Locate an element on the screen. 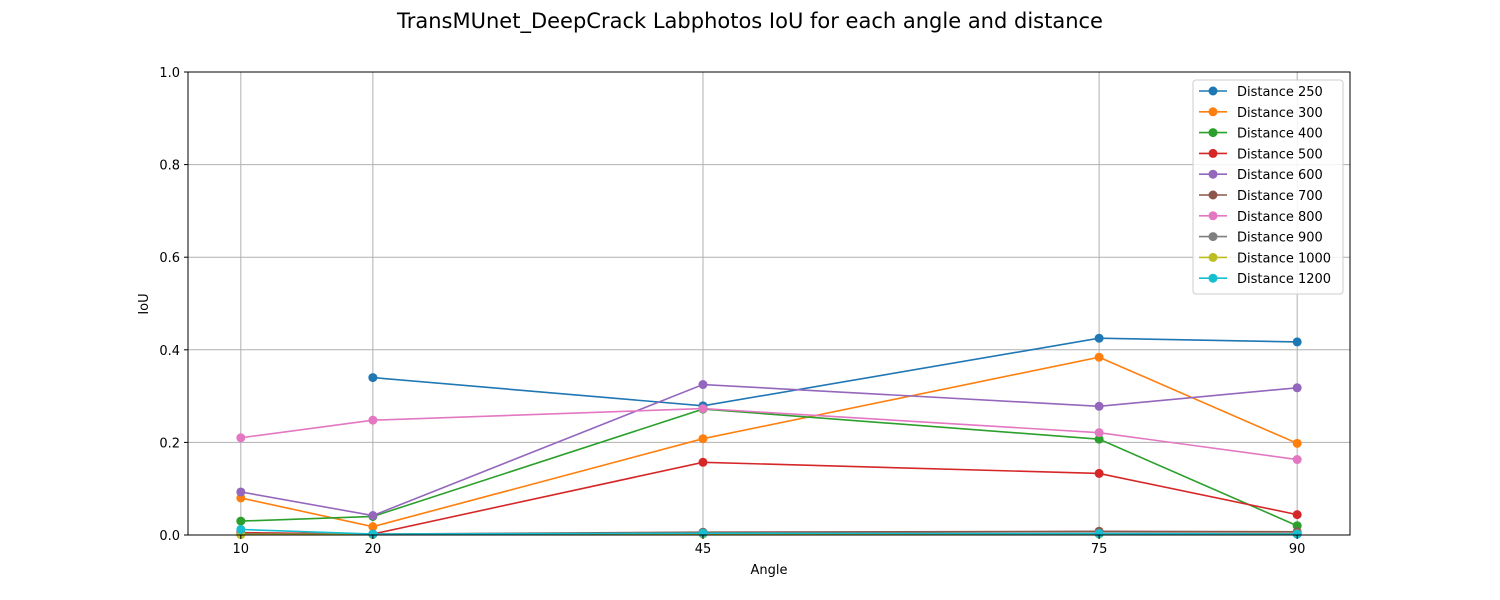 The height and width of the screenshot is (600, 1500). legend-label: Distance 1200 is located at coordinates (1284, 279).